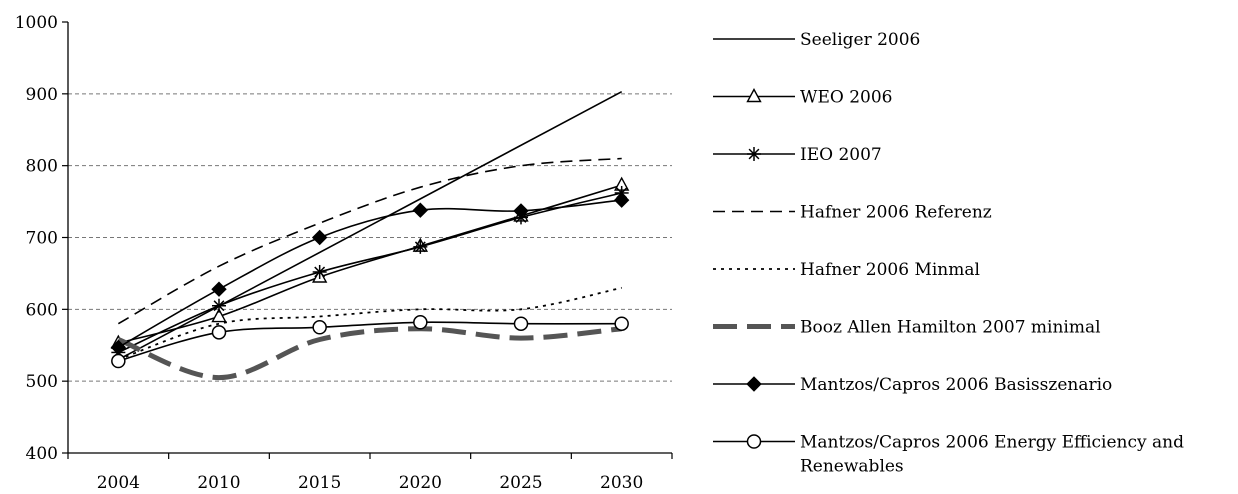  I want to click on legend-label: IEO 2007, so click(841, 155).